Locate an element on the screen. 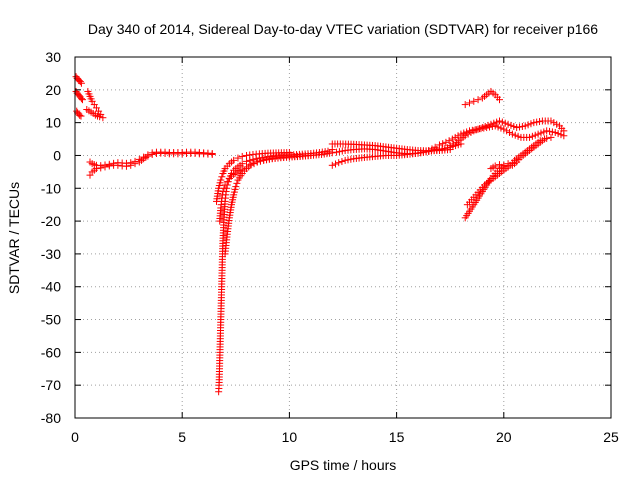 Image resolution: width=640 pixels, height=480 pixels. y-tick-label: 0 is located at coordinates (57, 155).